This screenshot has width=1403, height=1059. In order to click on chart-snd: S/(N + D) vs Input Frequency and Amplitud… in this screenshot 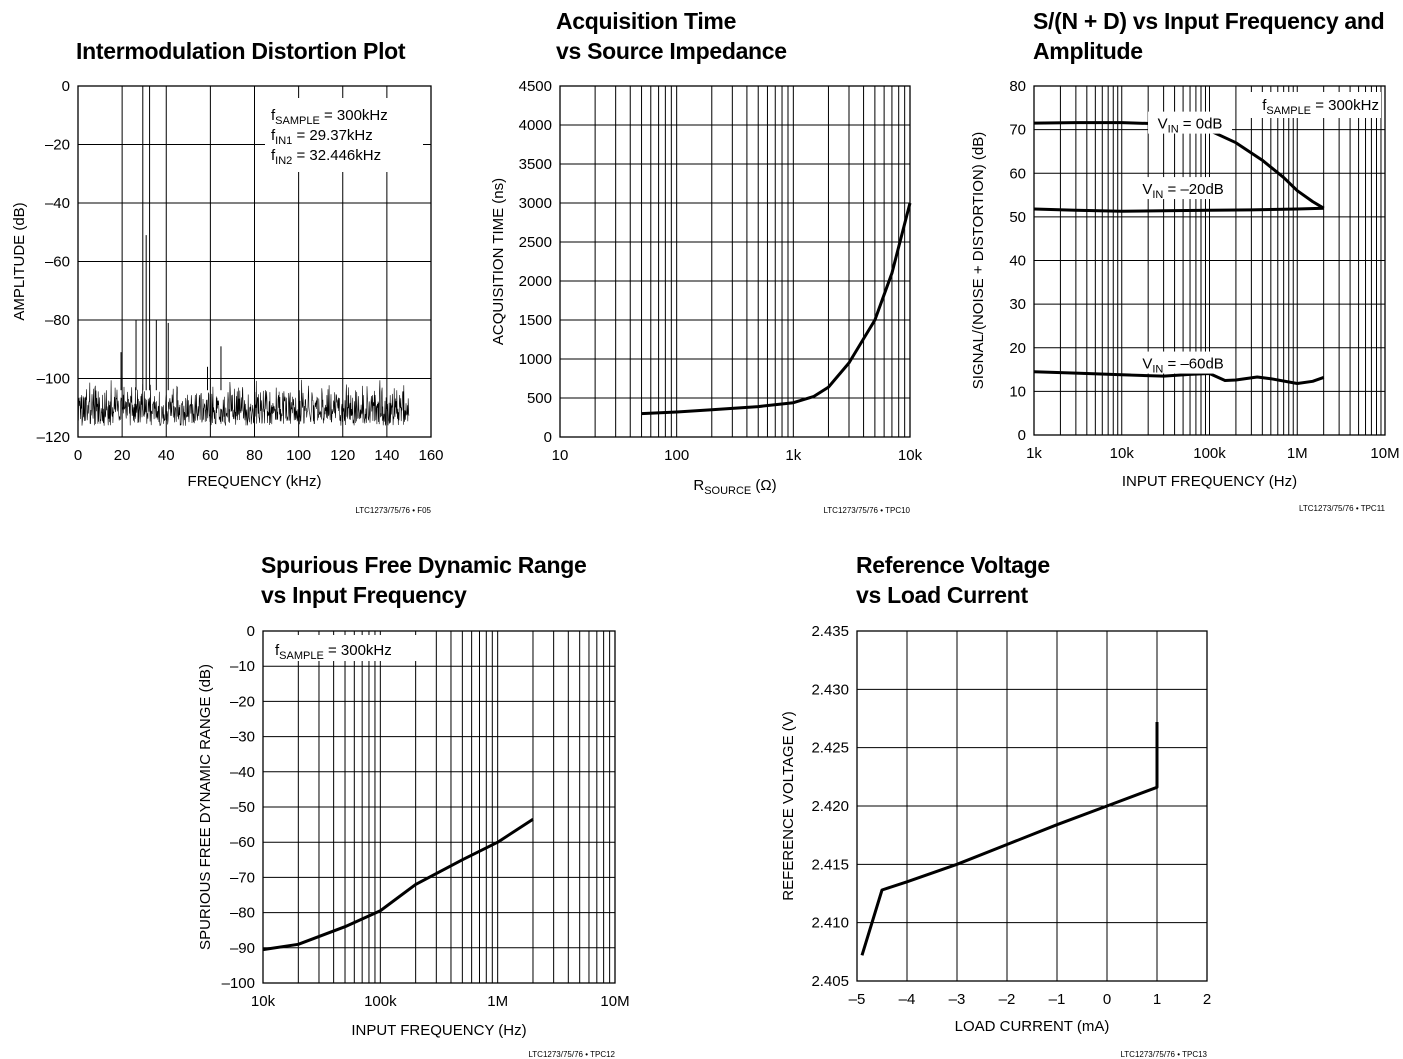, I will do `click(1185, 260)`.